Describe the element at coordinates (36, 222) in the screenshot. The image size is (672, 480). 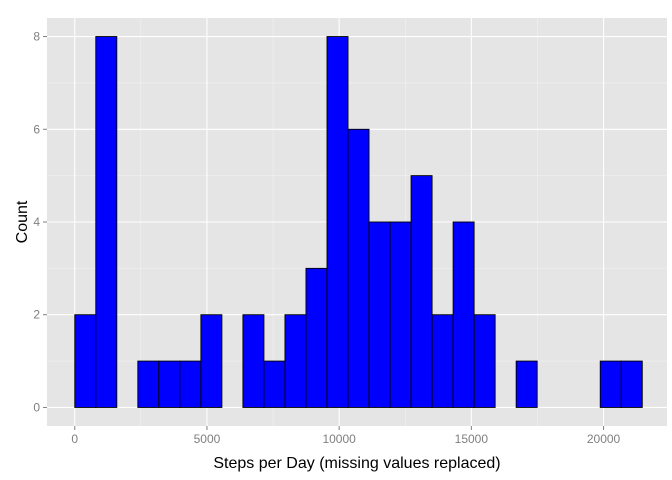
I see `y-tick-label: 4` at that location.